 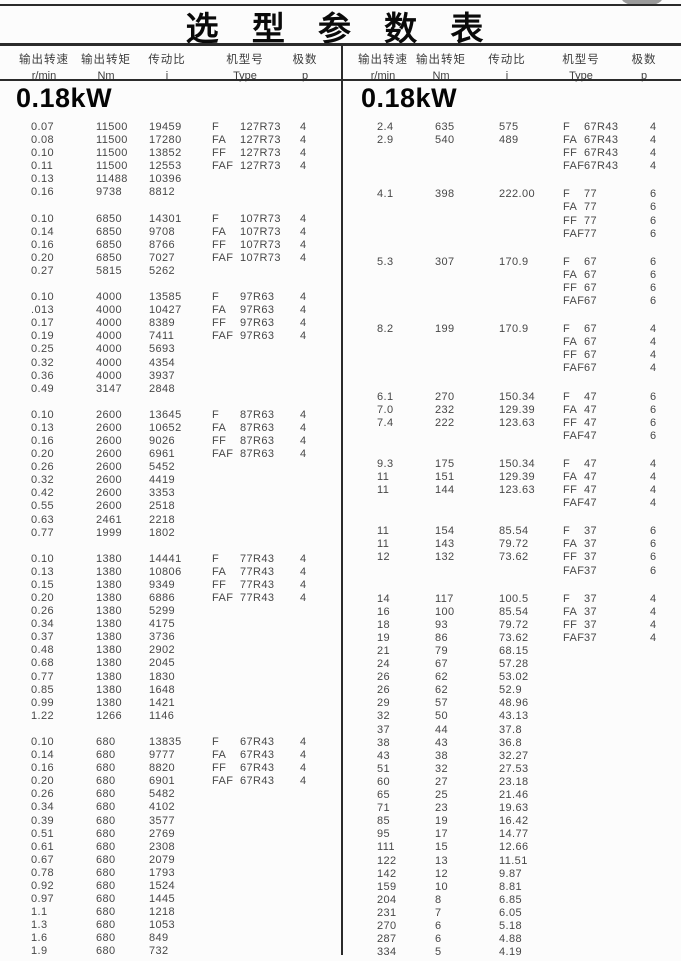 What do you see at coordinates (186, 781) in the screenshot?
I see `table-row: 0.20 680 6901 FAF 67R43 4` at bounding box center [186, 781].